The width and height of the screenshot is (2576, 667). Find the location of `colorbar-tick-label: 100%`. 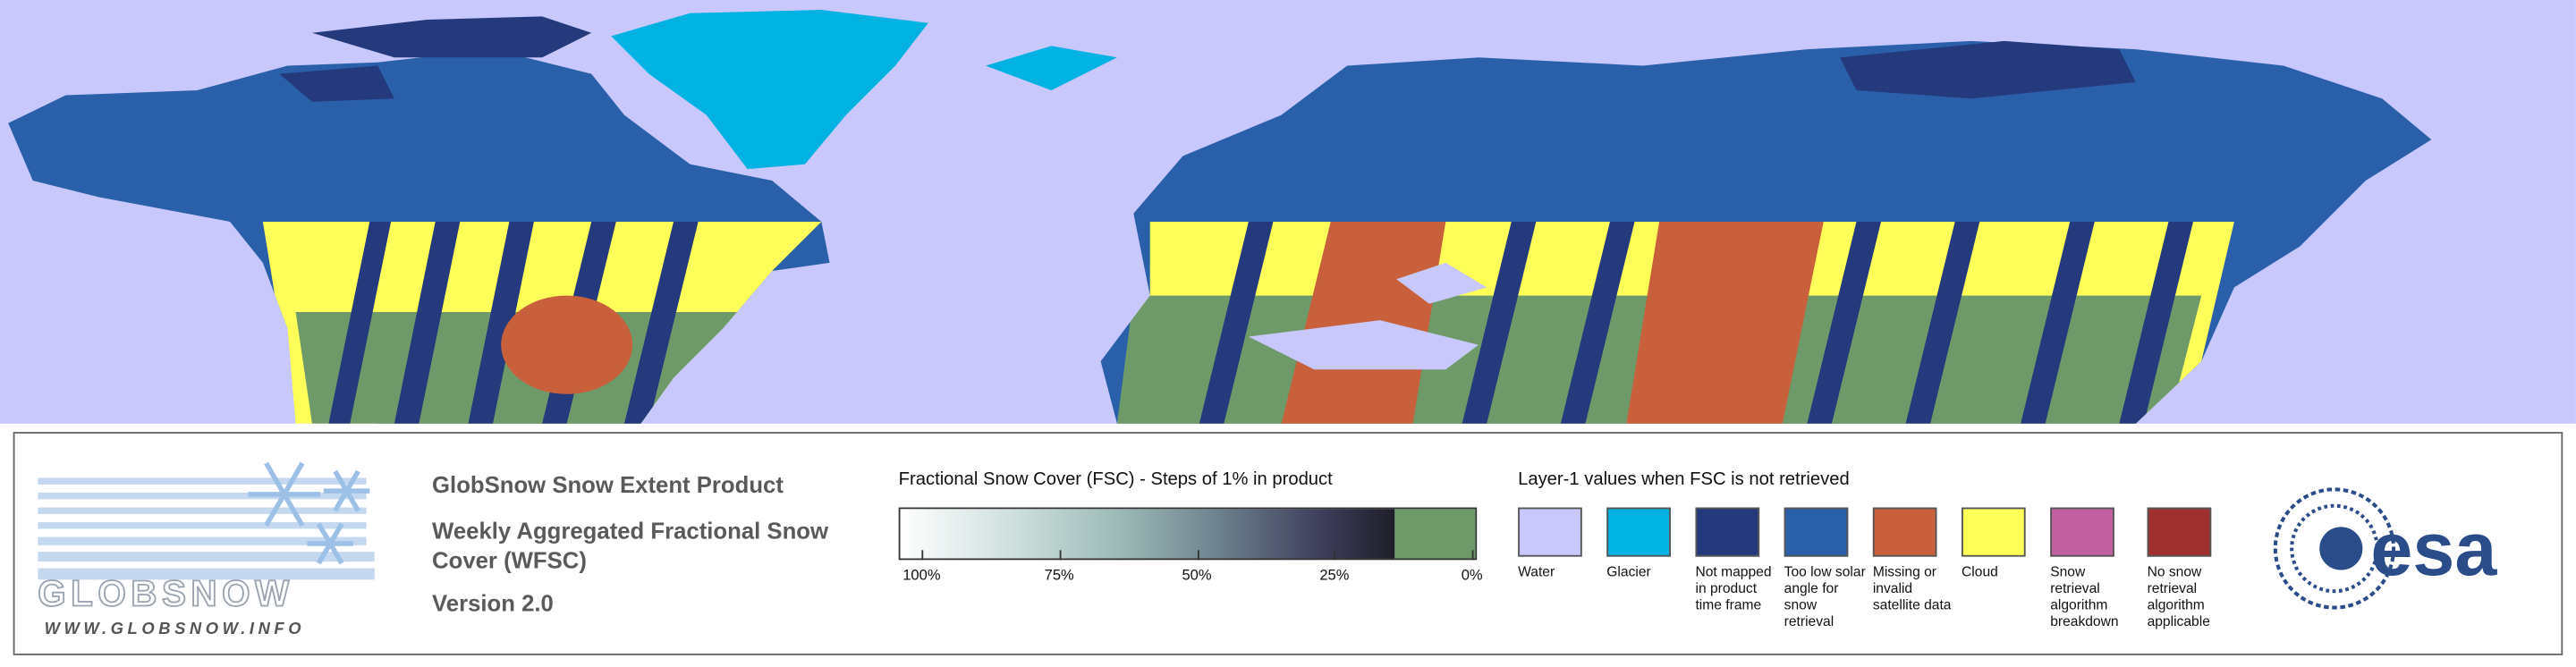

colorbar-tick-label: 100% is located at coordinates (921, 575).